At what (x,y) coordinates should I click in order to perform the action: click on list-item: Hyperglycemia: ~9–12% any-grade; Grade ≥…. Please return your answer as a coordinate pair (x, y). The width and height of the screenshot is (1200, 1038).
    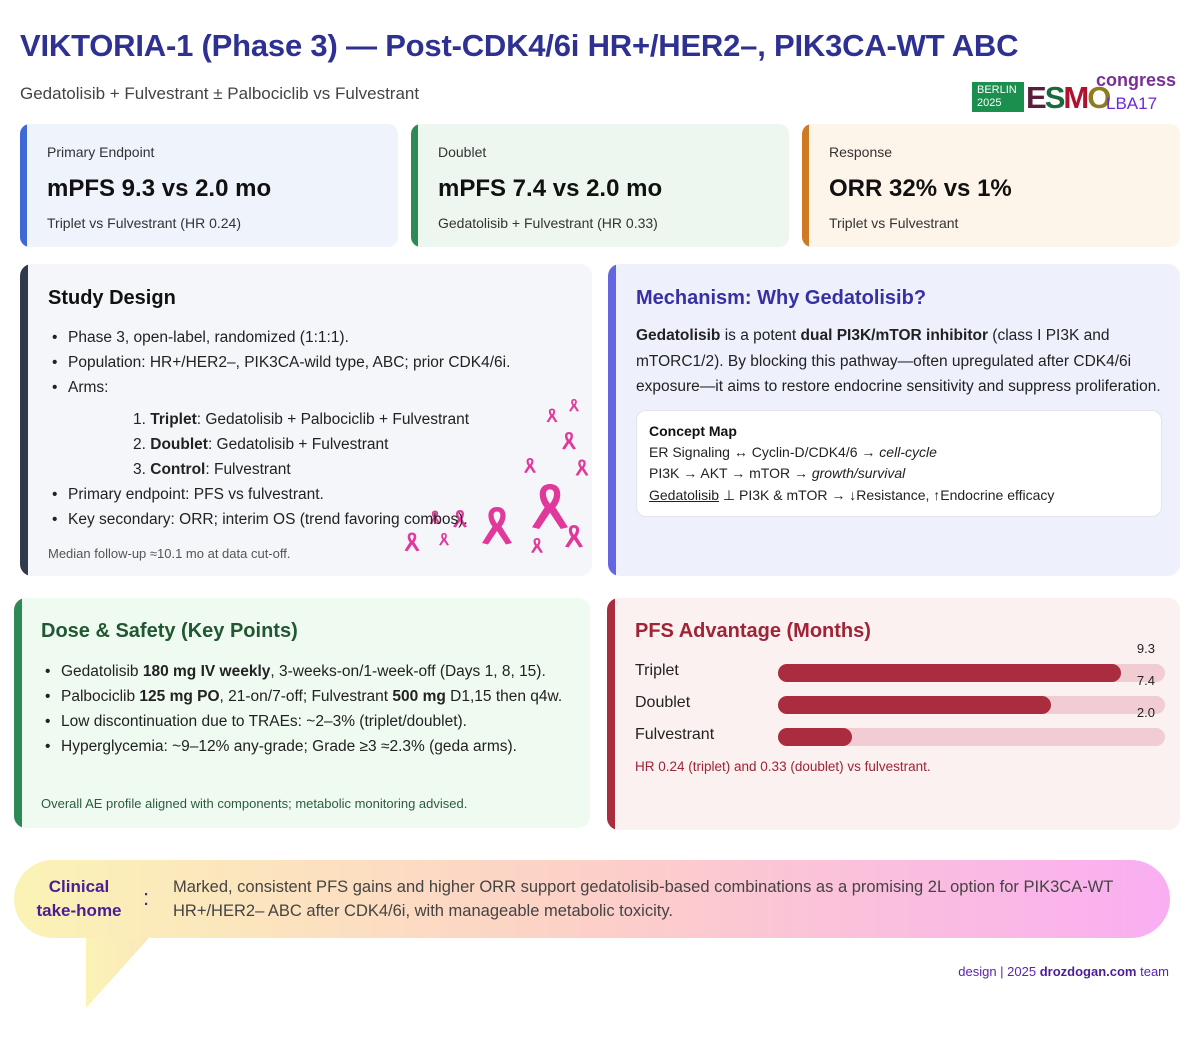
    Looking at the image, I should click on (305, 746).